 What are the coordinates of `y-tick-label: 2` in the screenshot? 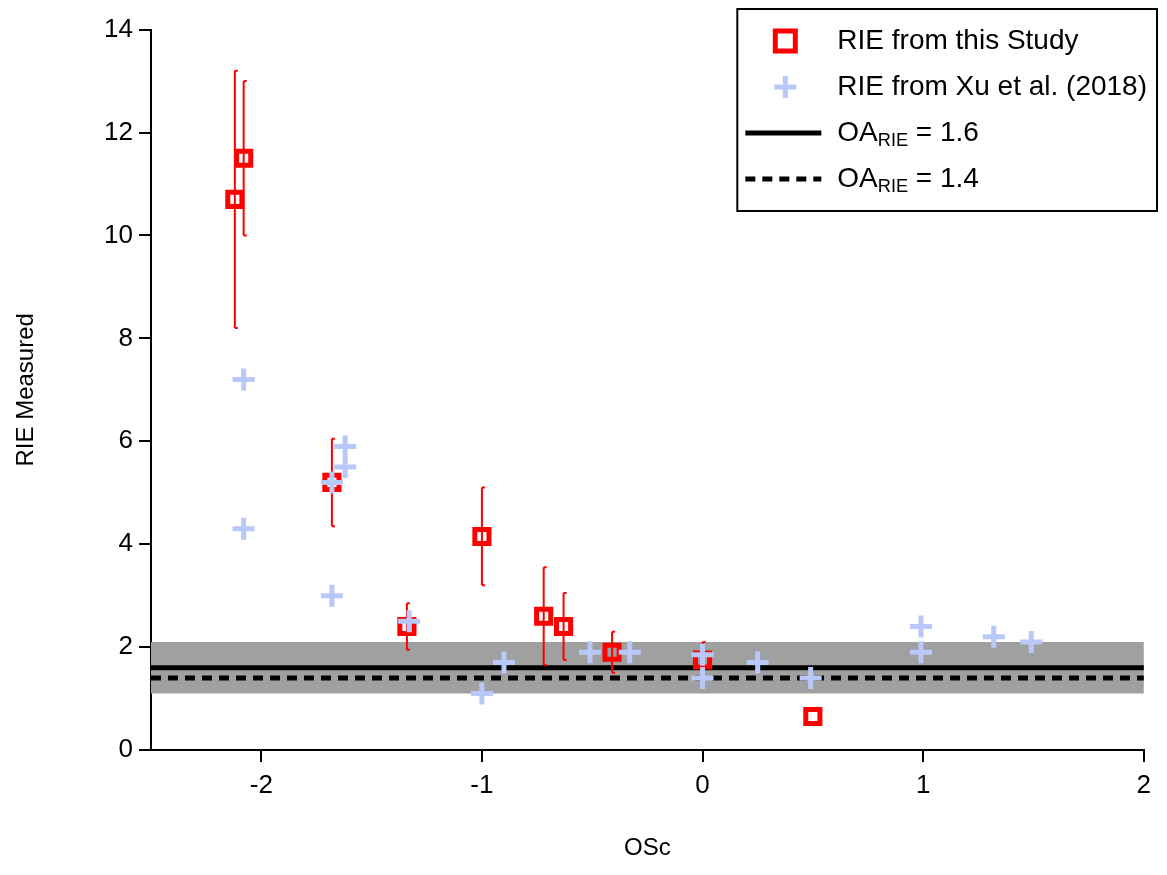 It's located at (125, 645).